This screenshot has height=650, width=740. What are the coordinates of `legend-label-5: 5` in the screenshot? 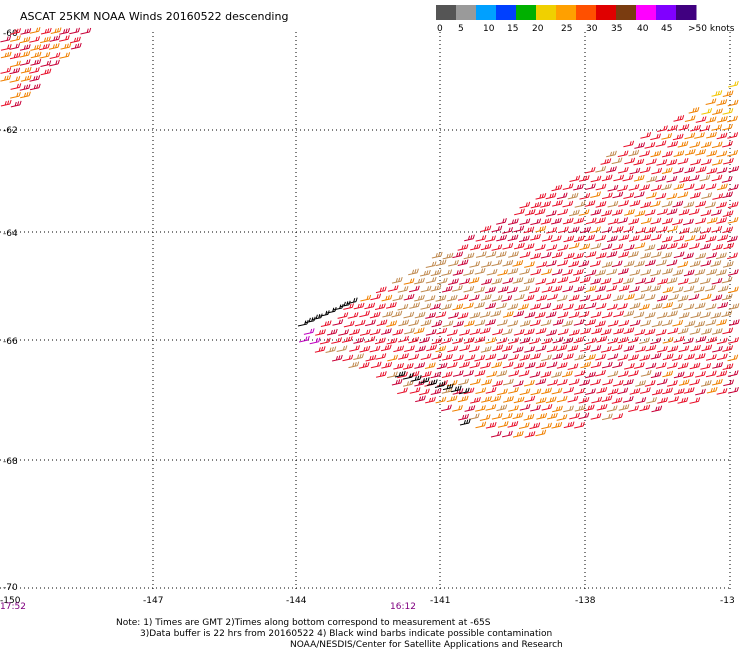 It's located at (461, 29).